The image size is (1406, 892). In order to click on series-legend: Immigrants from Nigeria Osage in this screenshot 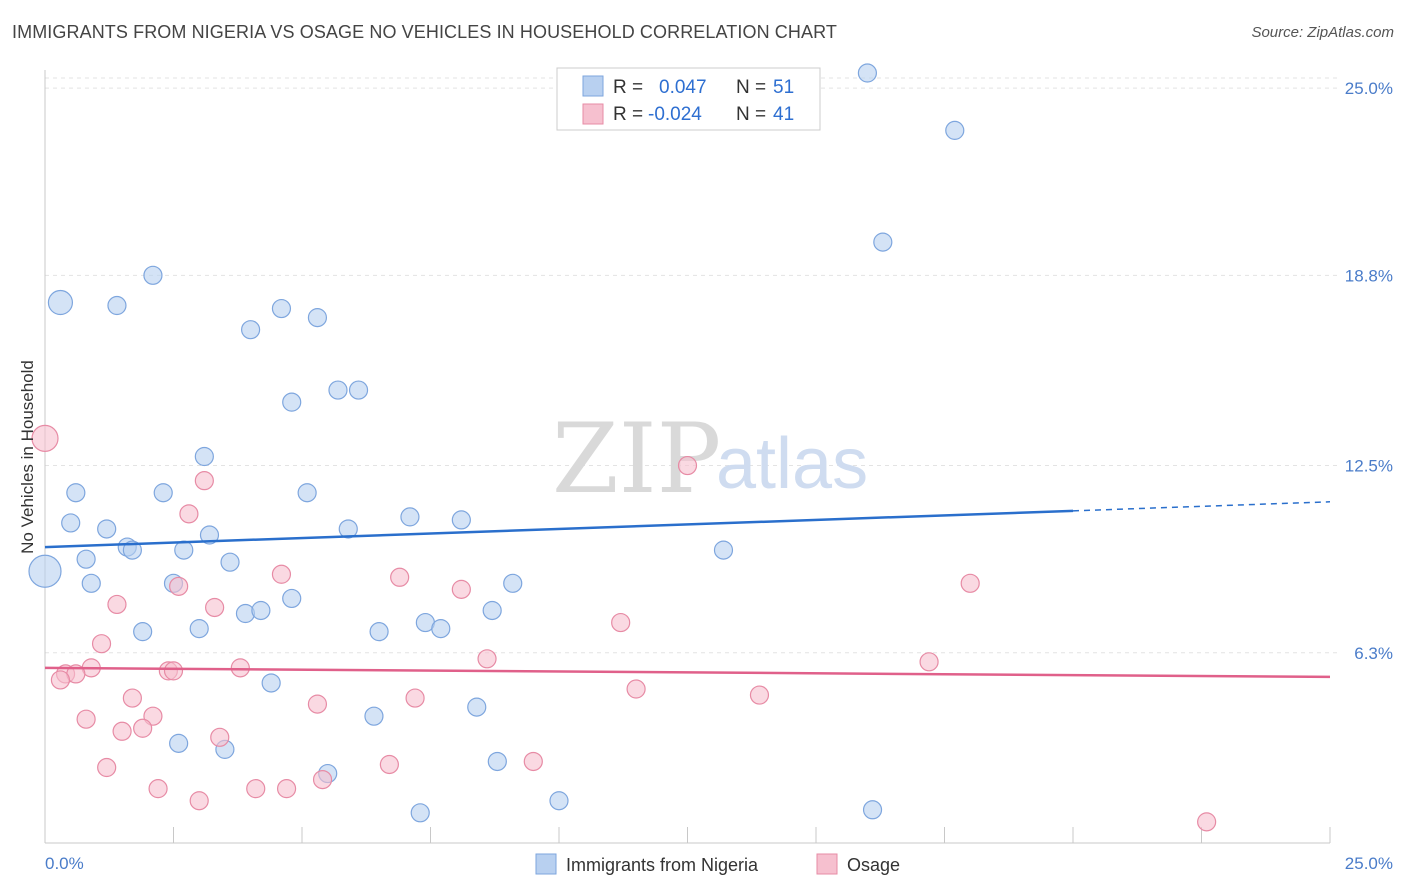, I will do `click(717, 864)`.